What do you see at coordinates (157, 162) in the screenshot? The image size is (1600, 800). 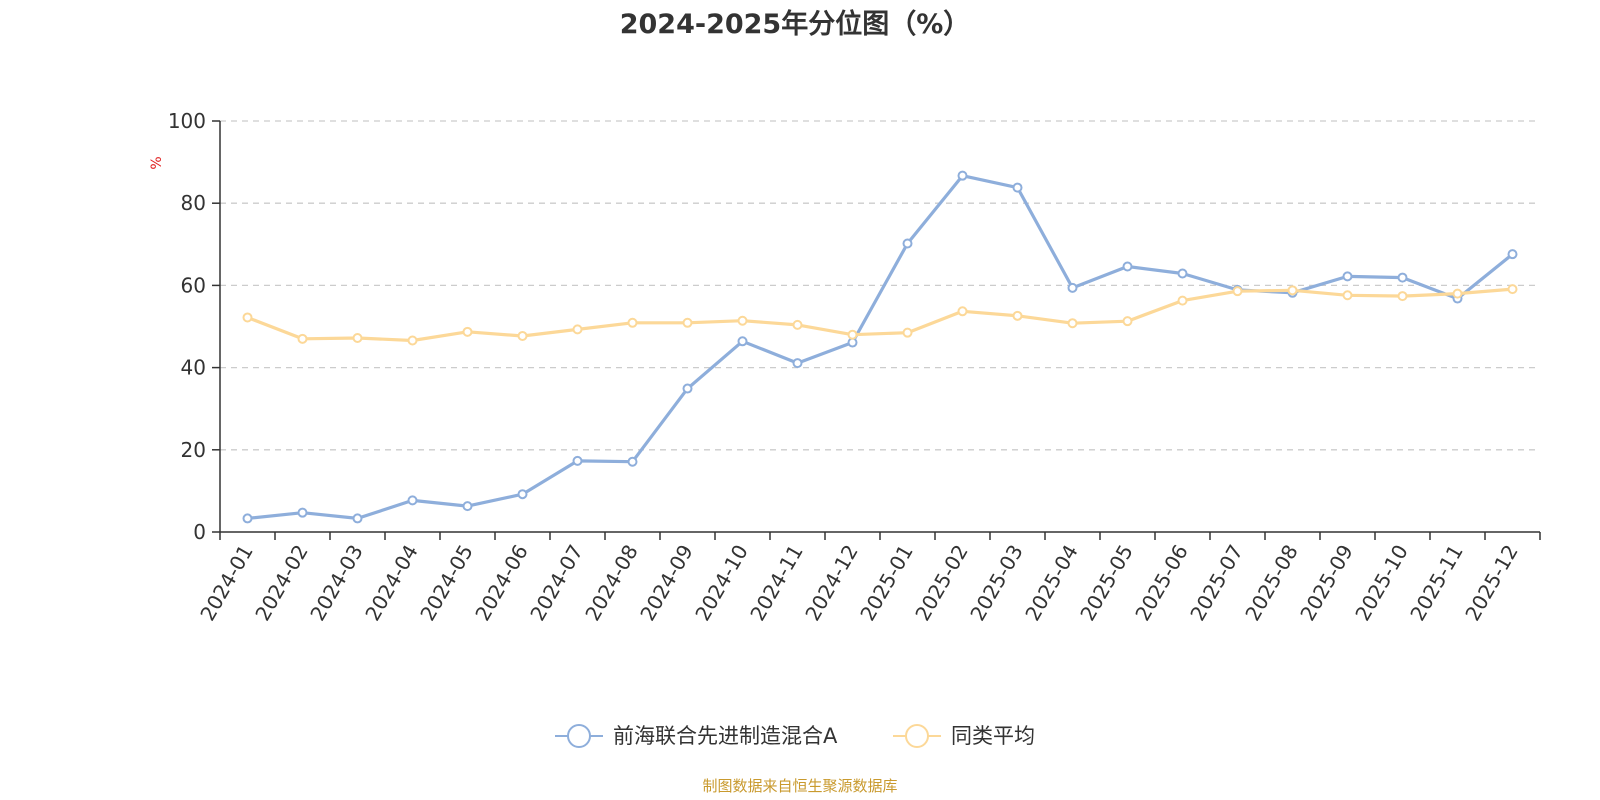 I see `y-axis-unit-label: %` at bounding box center [157, 162].